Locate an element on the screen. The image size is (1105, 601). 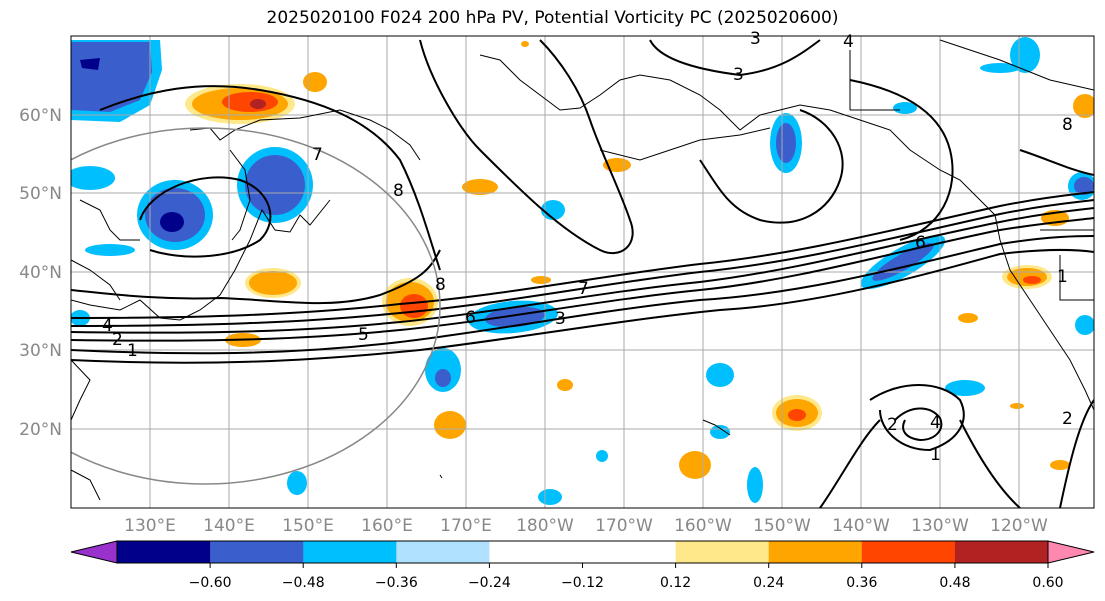
lon-label: 170°W is located at coordinates (624, 526).